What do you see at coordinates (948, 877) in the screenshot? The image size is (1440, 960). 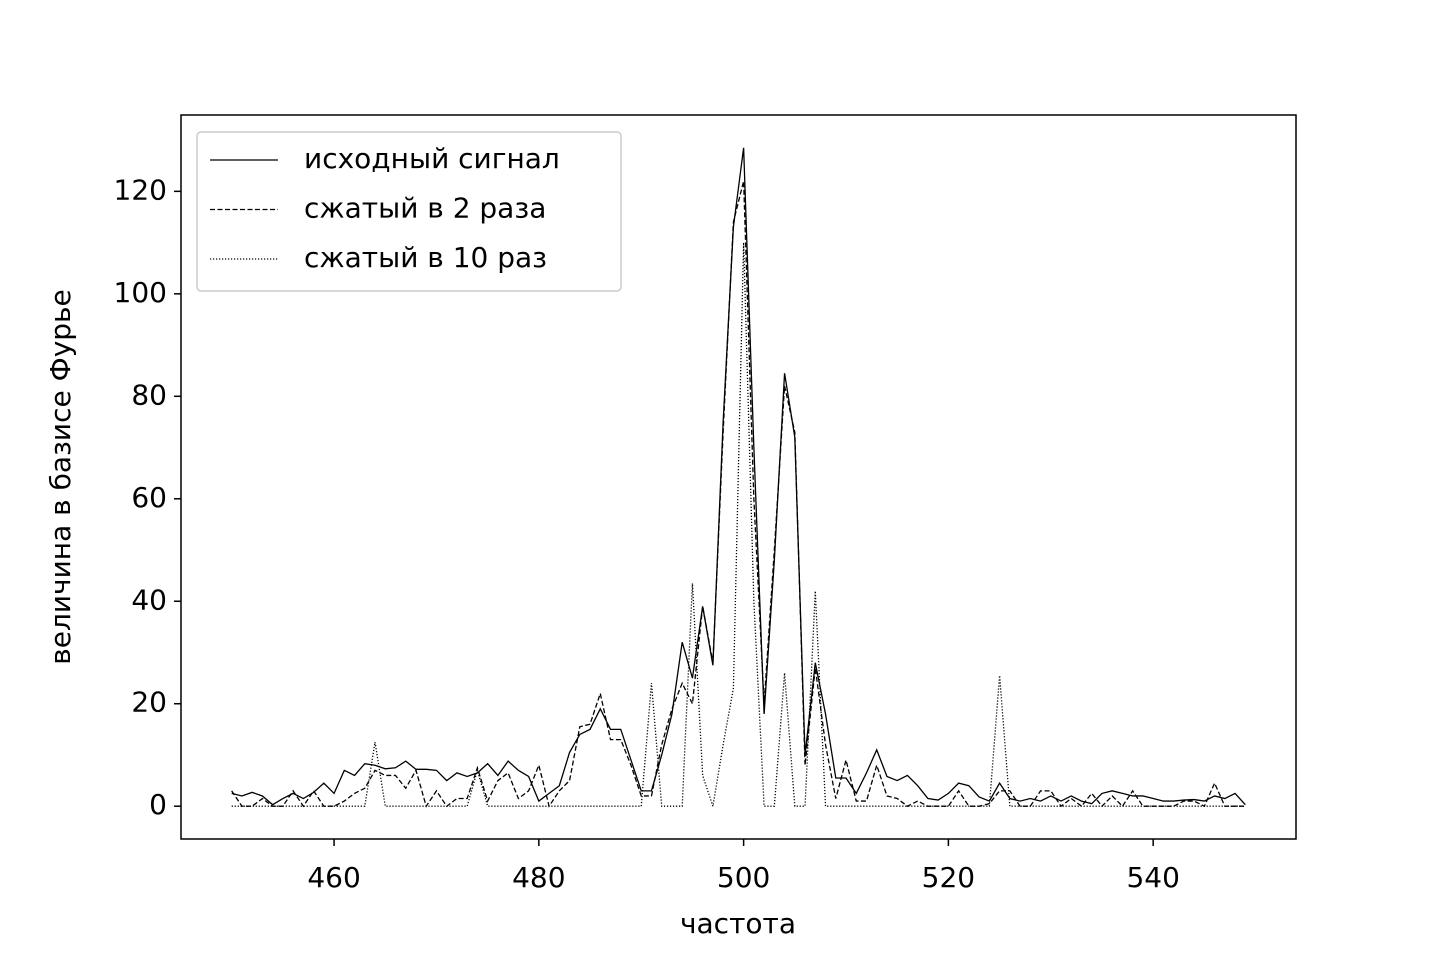 I see `x-tick-label: 520` at bounding box center [948, 877].